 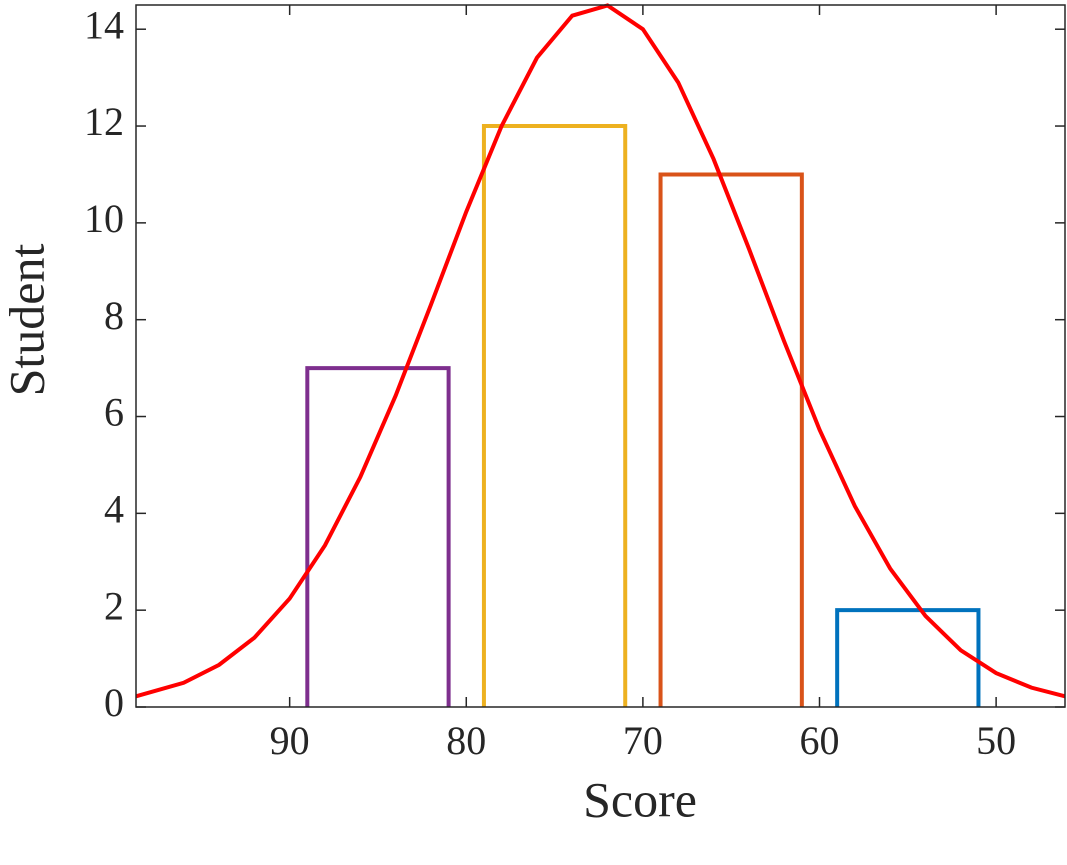 What do you see at coordinates (104, 24) in the screenshot?
I see `y-tick-label: 14` at bounding box center [104, 24].